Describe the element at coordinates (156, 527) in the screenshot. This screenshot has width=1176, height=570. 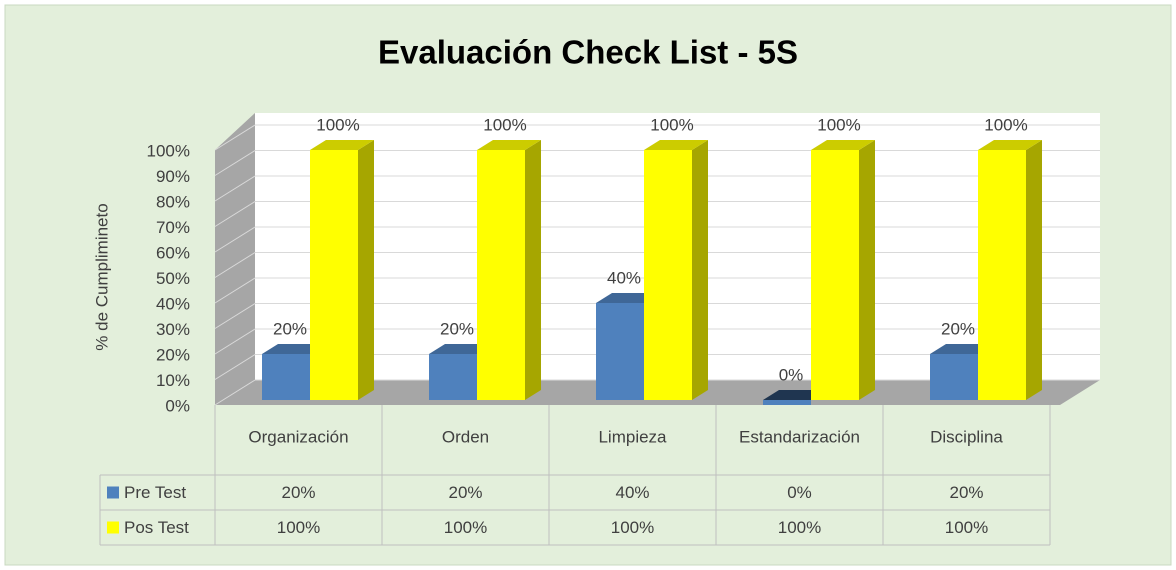
I see `legend-label: Pos Test` at that location.